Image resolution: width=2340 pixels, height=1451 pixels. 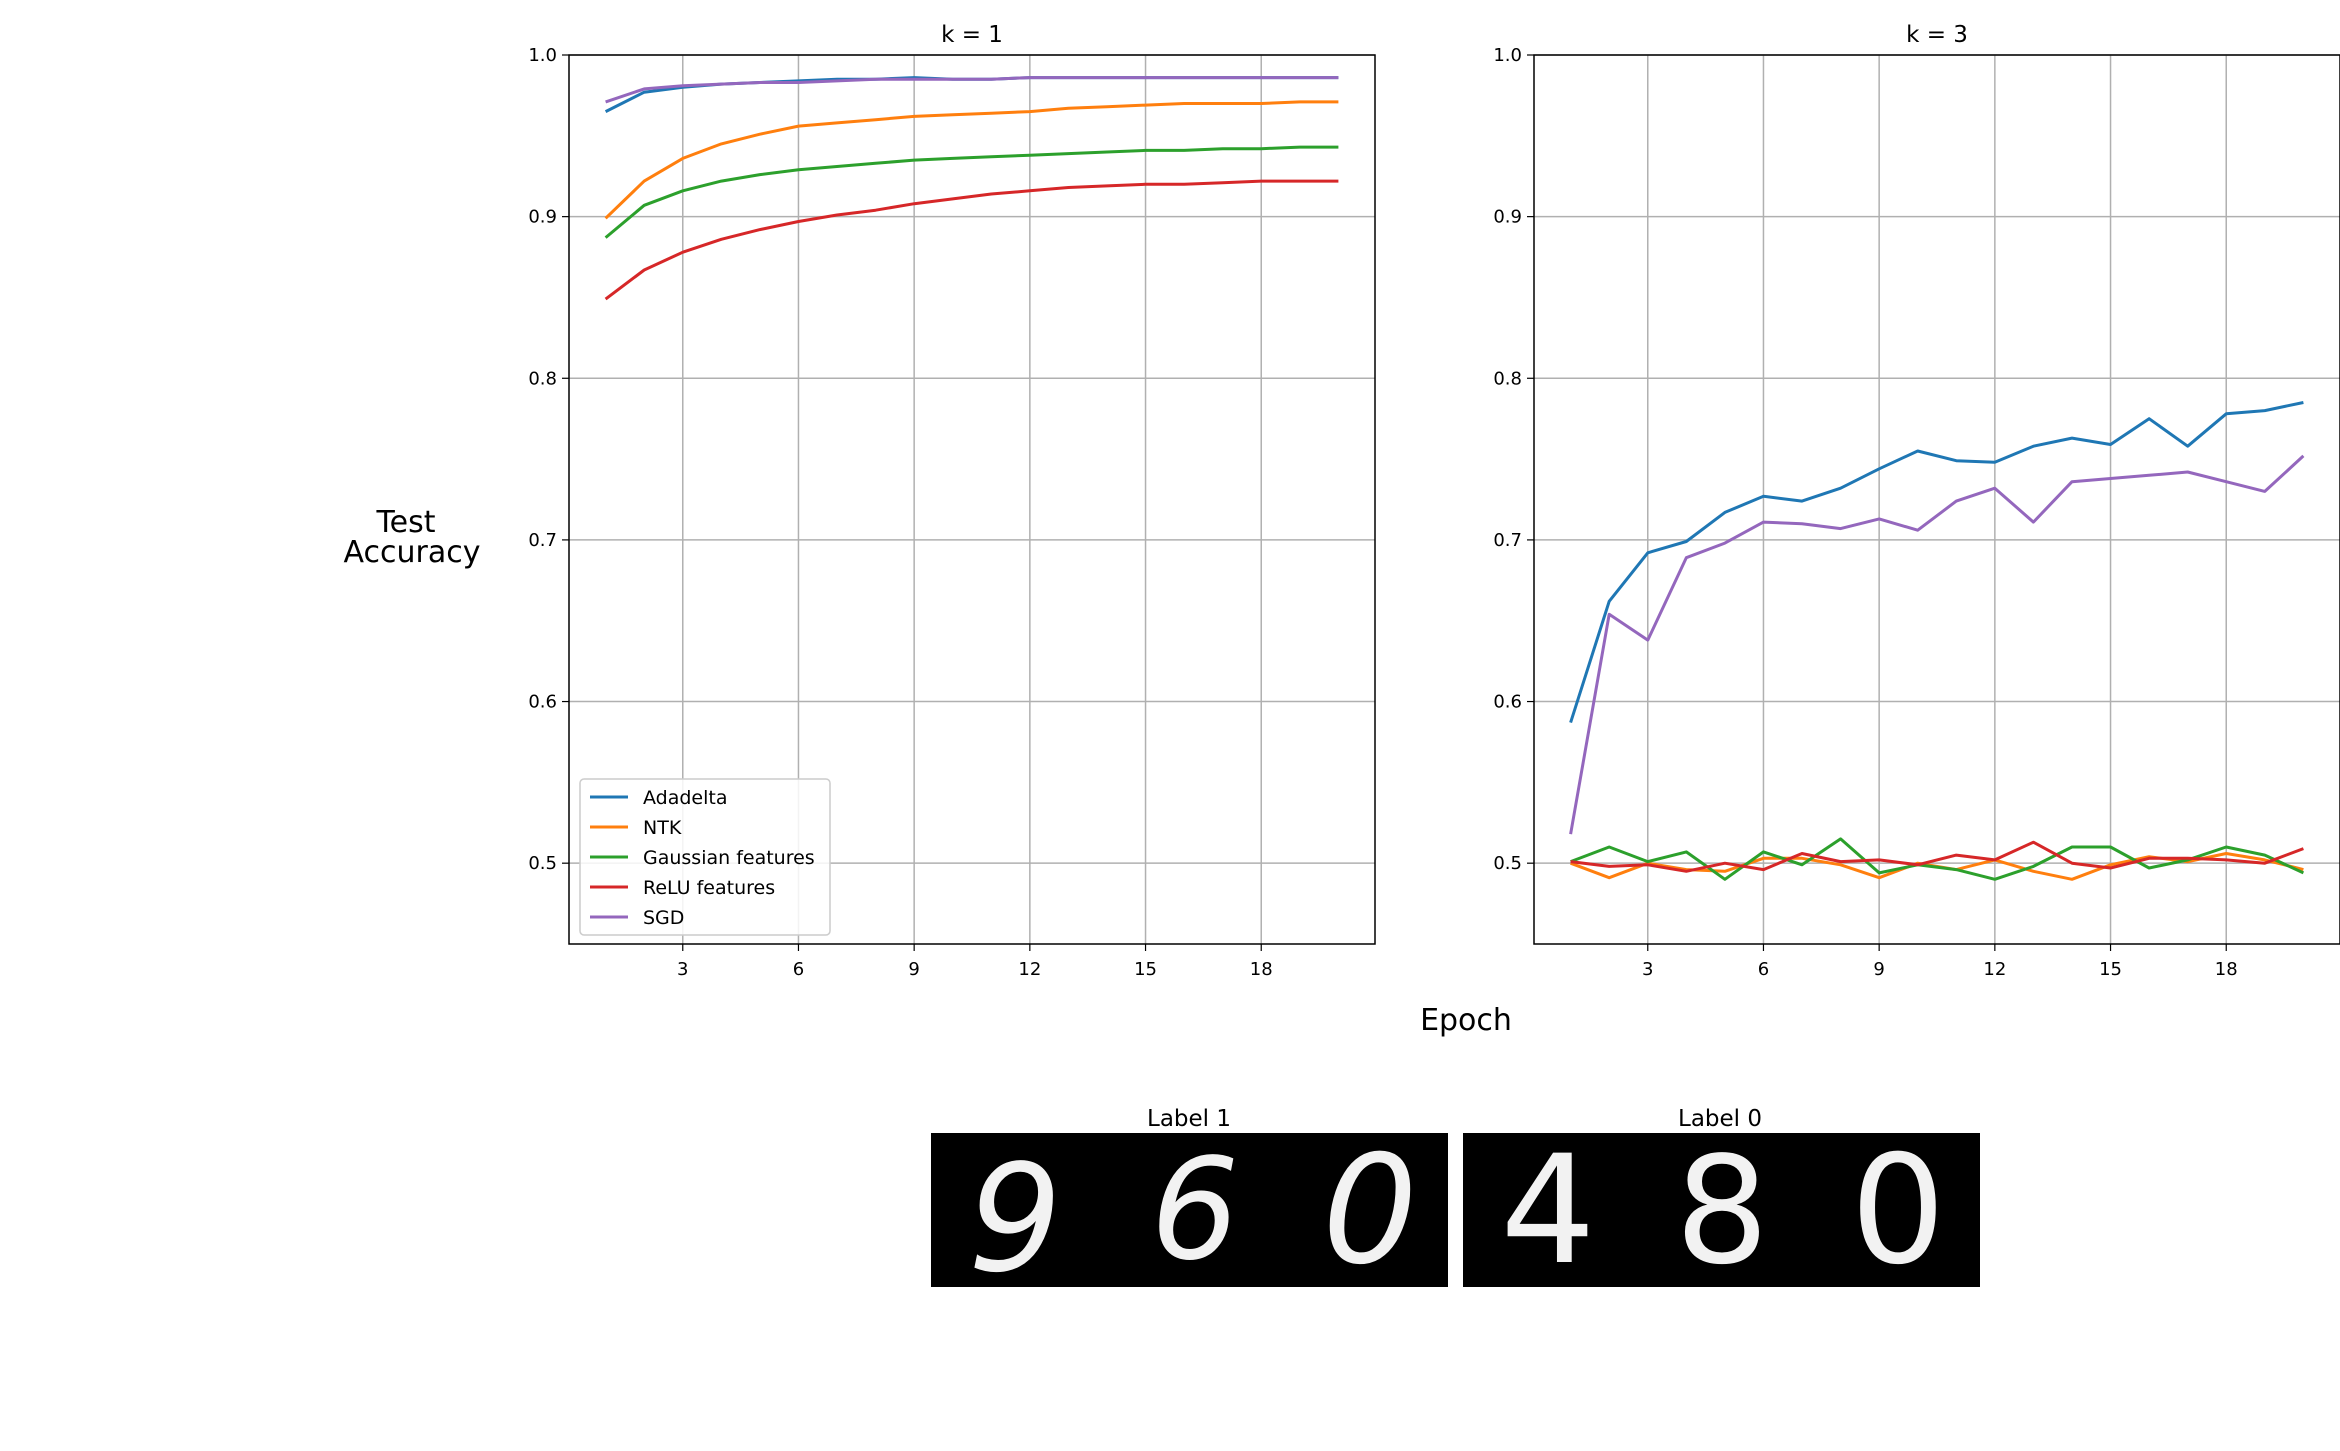 I want to click on series-line-ntk, so click(x=971, y=160).